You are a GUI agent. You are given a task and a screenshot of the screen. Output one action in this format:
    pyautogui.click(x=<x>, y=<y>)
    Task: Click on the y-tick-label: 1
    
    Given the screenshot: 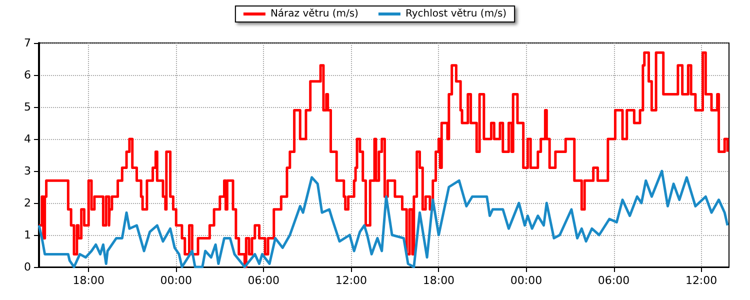 What is the action you would take?
    pyautogui.click(x=27, y=235)
    